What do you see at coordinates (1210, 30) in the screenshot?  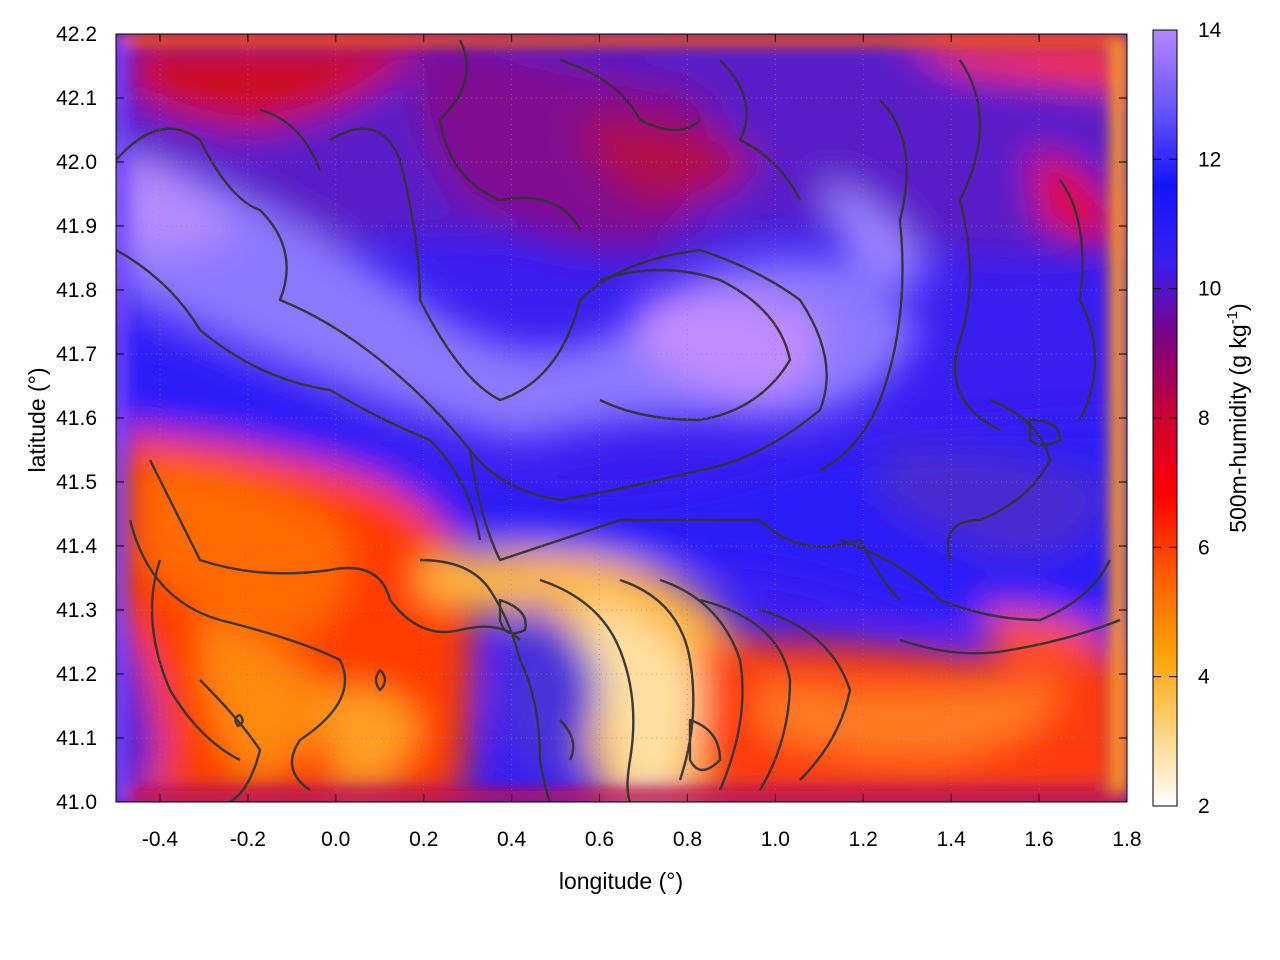 I see `colorbar-tick-label: 14` at bounding box center [1210, 30].